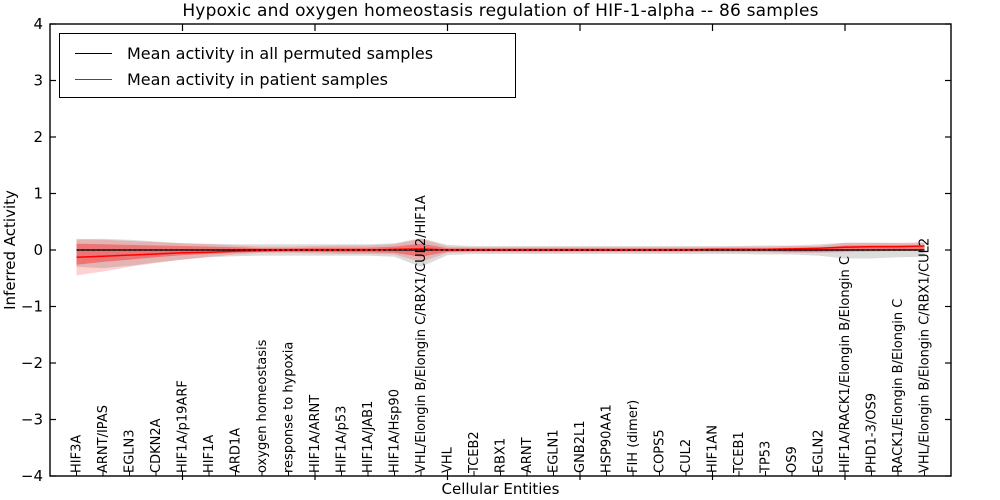 Image resolution: width=1000 pixels, height=500 pixels. What do you see at coordinates (686, 456) in the screenshot?
I see `x-tick-label: CUL2` at bounding box center [686, 456].